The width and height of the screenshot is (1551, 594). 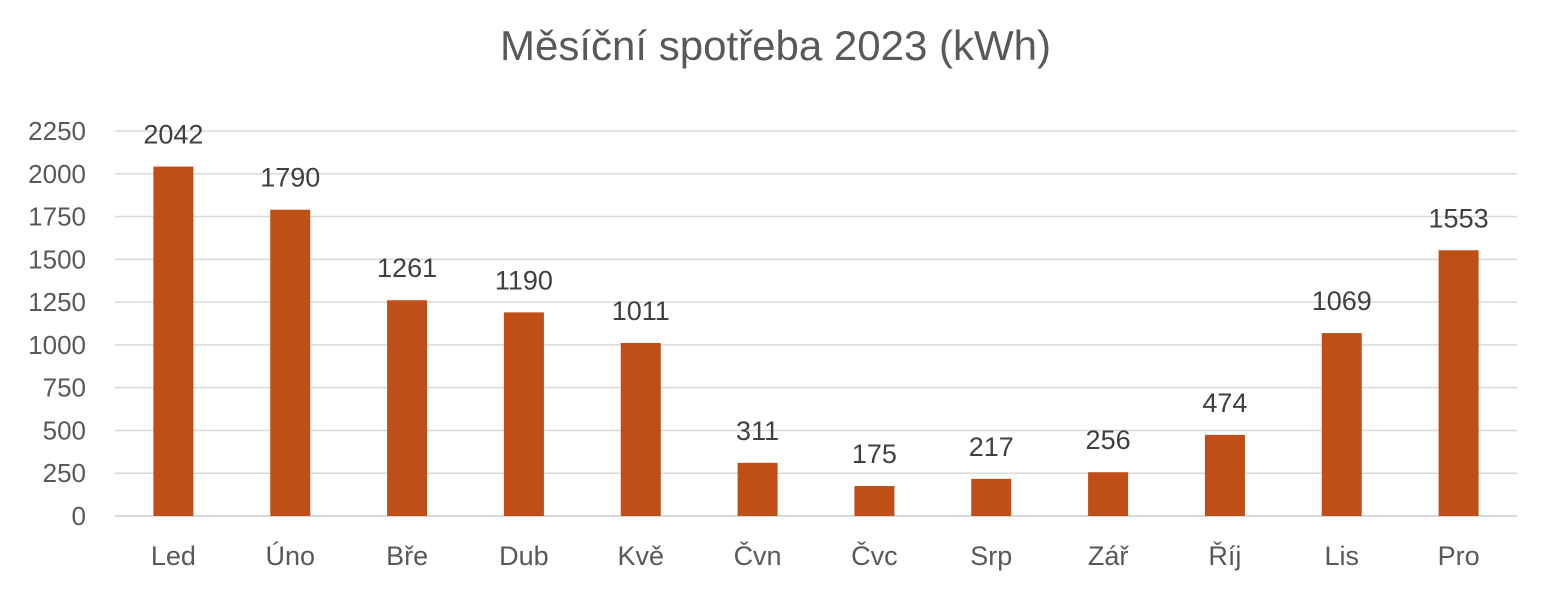 What do you see at coordinates (57, 131) in the screenshot?
I see `y-tick-label: 2250` at bounding box center [57, 131].